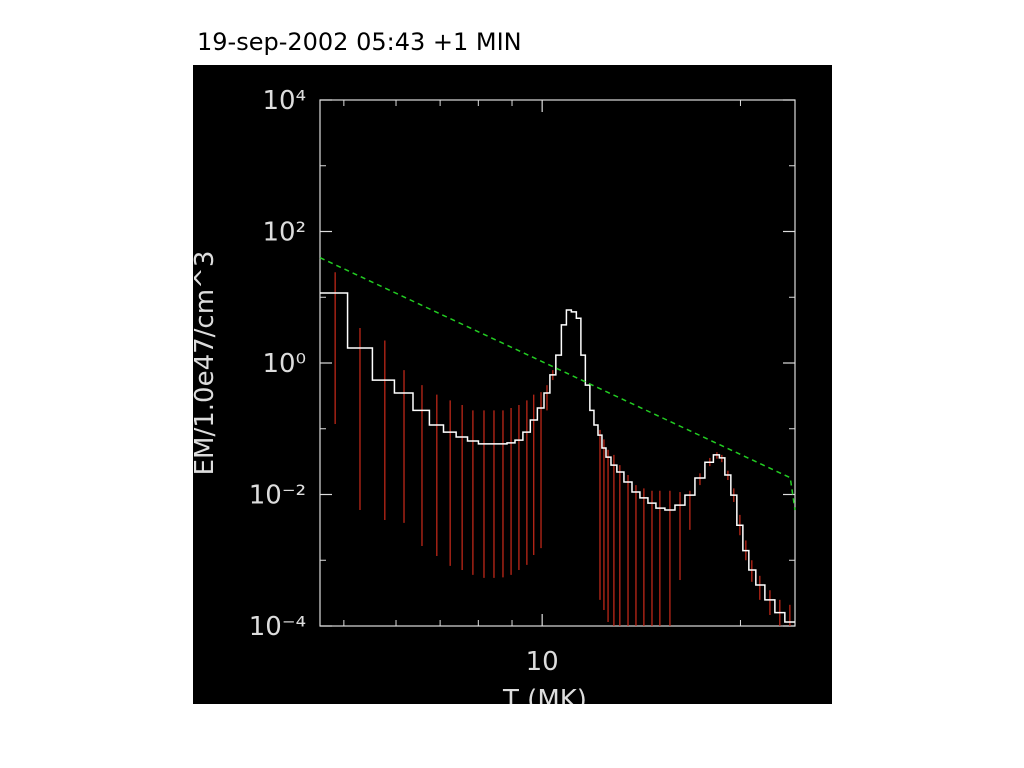  Describe the element at coordinates (277, 627) in the screenshot. I see `y-tick-label: 10⁻⁴` at that location.